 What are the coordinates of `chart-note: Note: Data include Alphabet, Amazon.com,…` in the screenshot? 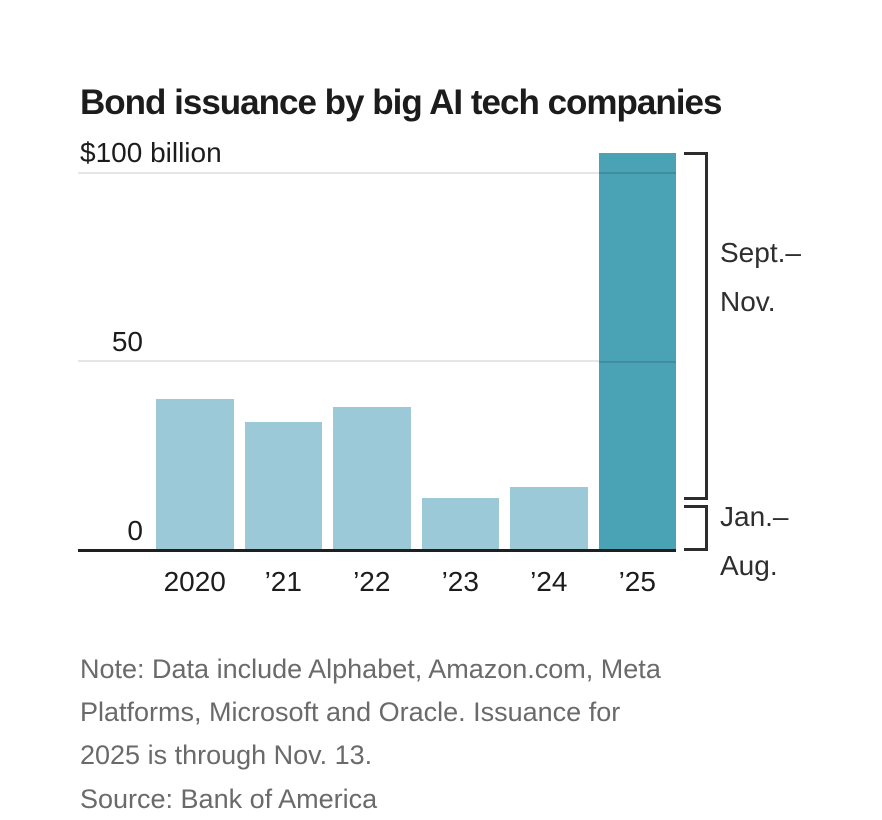 It's located at (370, 712).